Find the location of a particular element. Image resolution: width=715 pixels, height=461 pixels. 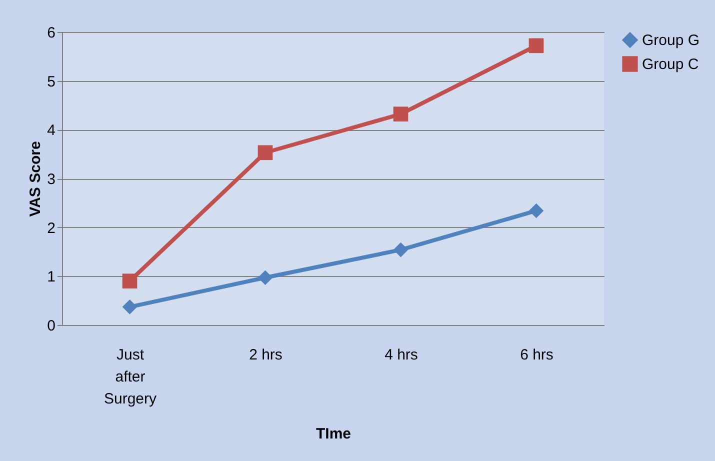

x-axis-title: TIme is located at coordinates (334, 434).